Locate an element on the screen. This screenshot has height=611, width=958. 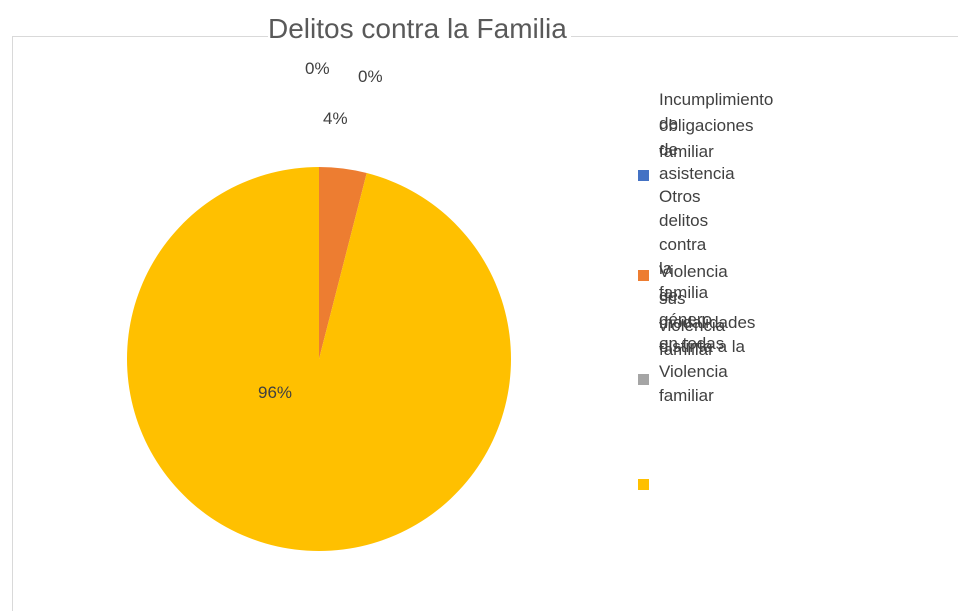
legend-label-line: familiar is located at coordinates (686, 151).